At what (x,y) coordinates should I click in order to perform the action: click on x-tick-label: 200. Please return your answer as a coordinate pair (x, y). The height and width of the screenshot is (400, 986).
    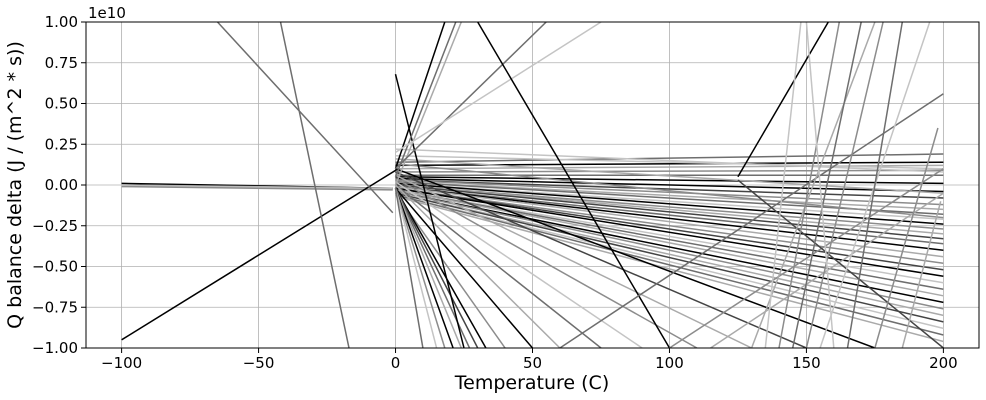
    Looking at the image, I should click on (943, 363).